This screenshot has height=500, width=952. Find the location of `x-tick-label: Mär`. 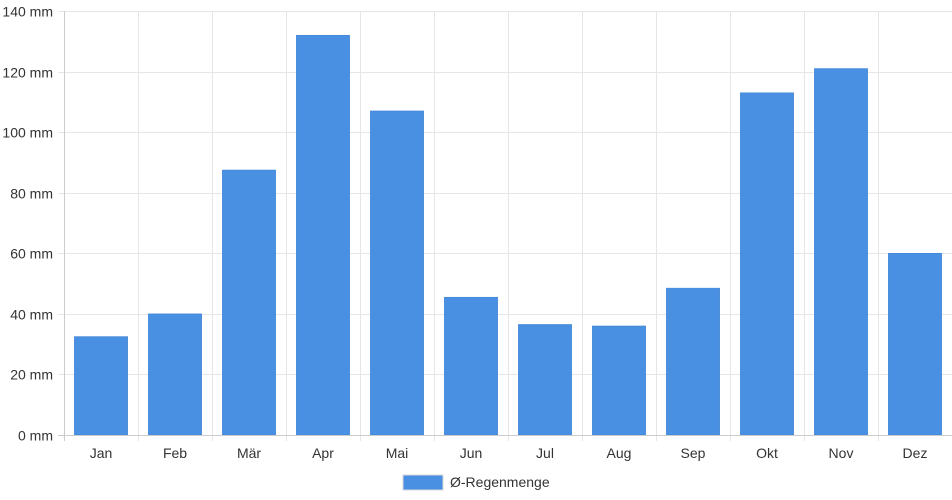

x-tick-label: Mär is located at coordinates (249, 453).